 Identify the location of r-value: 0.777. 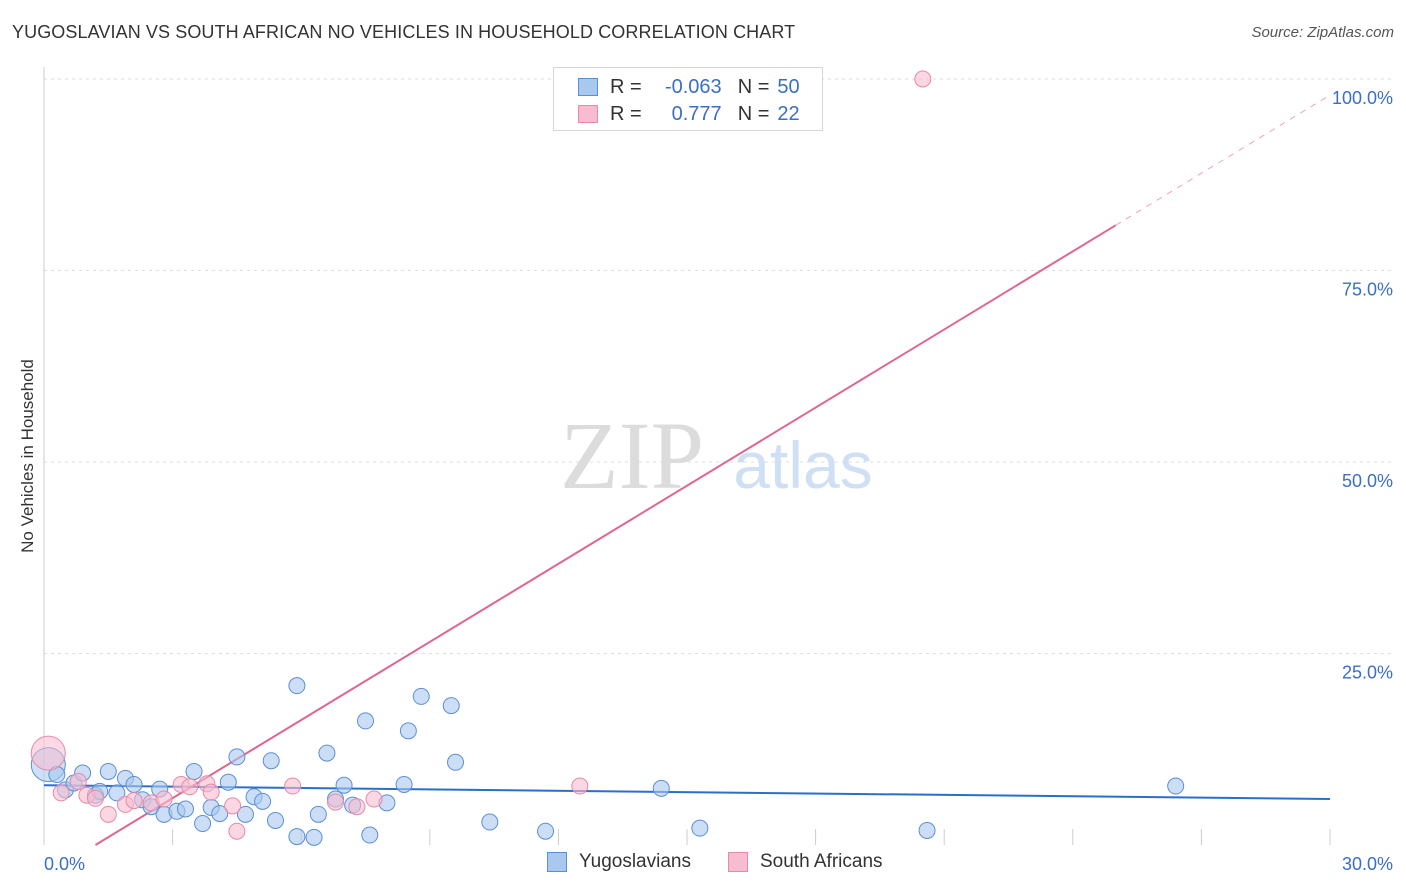
(696, 113).